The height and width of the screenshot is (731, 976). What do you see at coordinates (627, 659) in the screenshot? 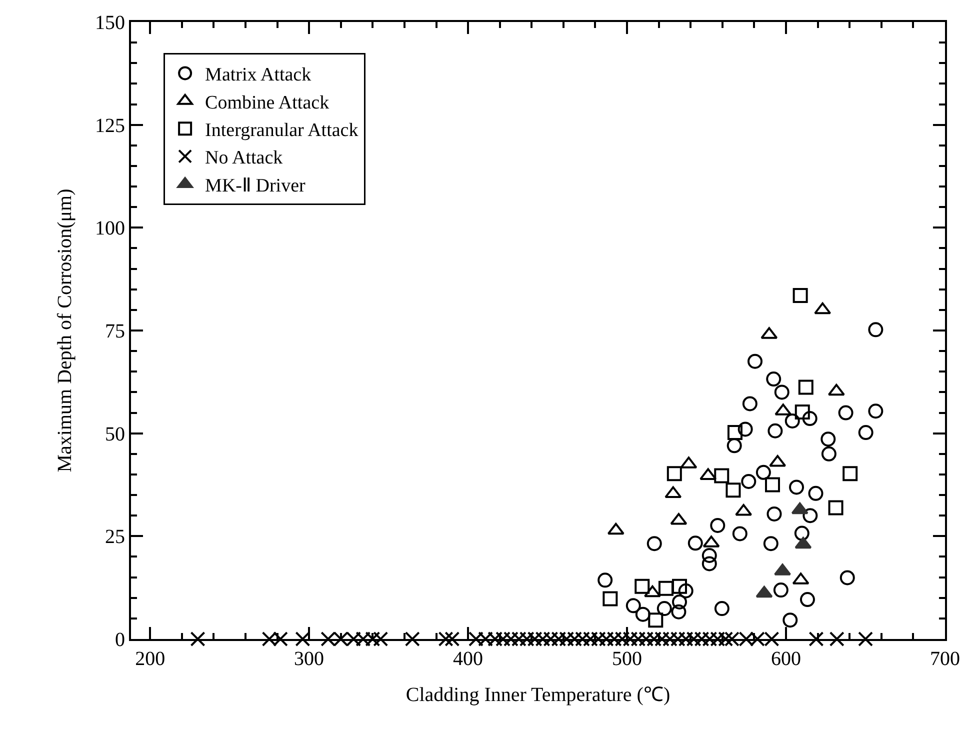
I see `x-tick-label: 500` at bounding box center [627, 659].